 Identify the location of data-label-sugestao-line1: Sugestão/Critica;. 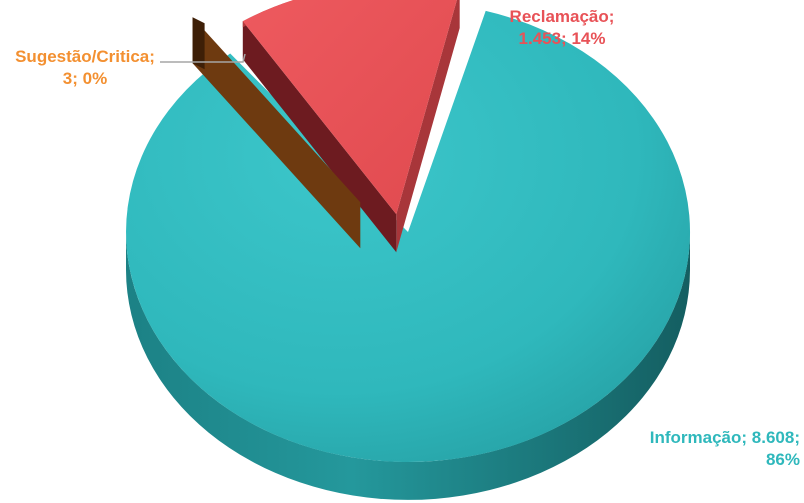
(85, 57).